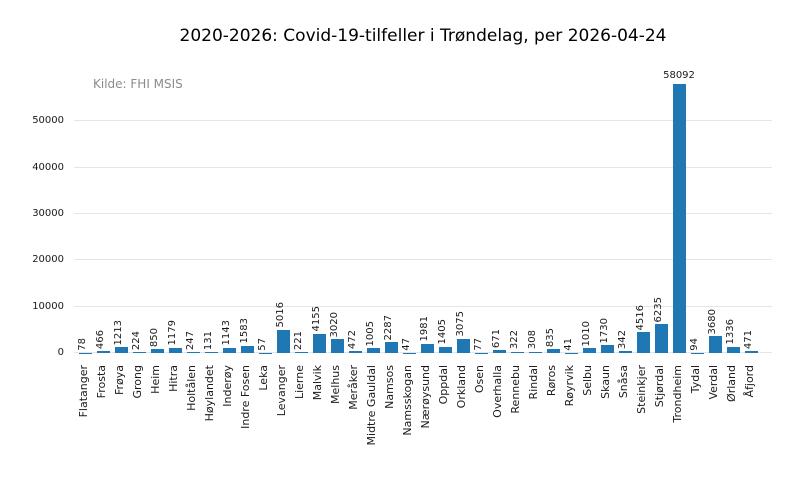 The width and height of the screenshot is (800, 500). Describe the element at coordinates (317, 383) in the screenshot. I see `x-tick-label: Malvik` at that location.